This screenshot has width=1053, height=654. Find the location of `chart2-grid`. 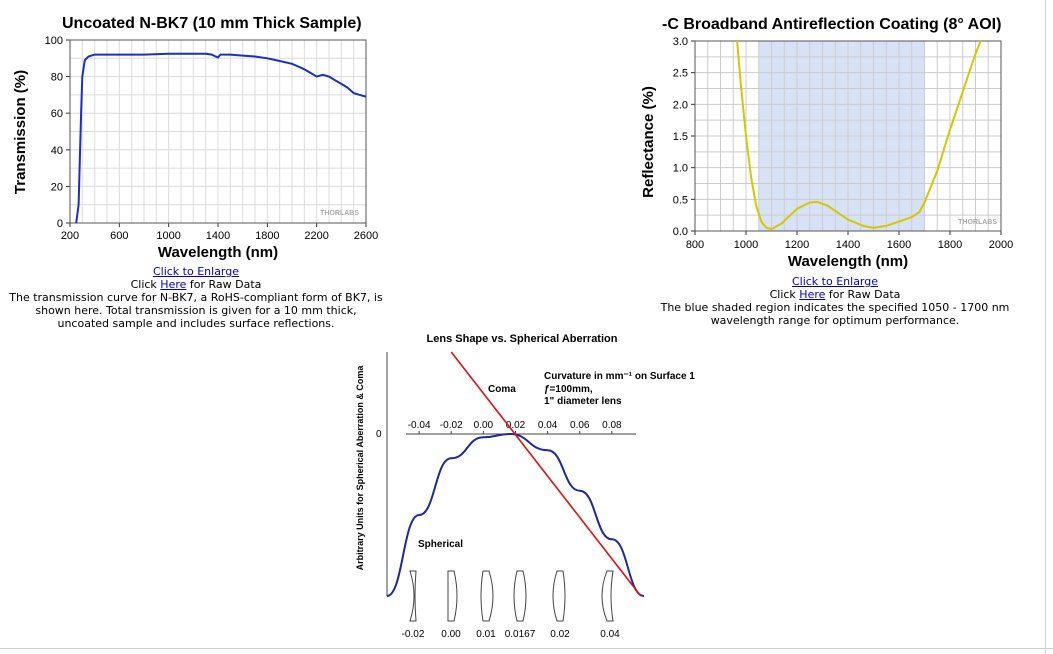

chart2-grid is located at coordinates (848, 136).